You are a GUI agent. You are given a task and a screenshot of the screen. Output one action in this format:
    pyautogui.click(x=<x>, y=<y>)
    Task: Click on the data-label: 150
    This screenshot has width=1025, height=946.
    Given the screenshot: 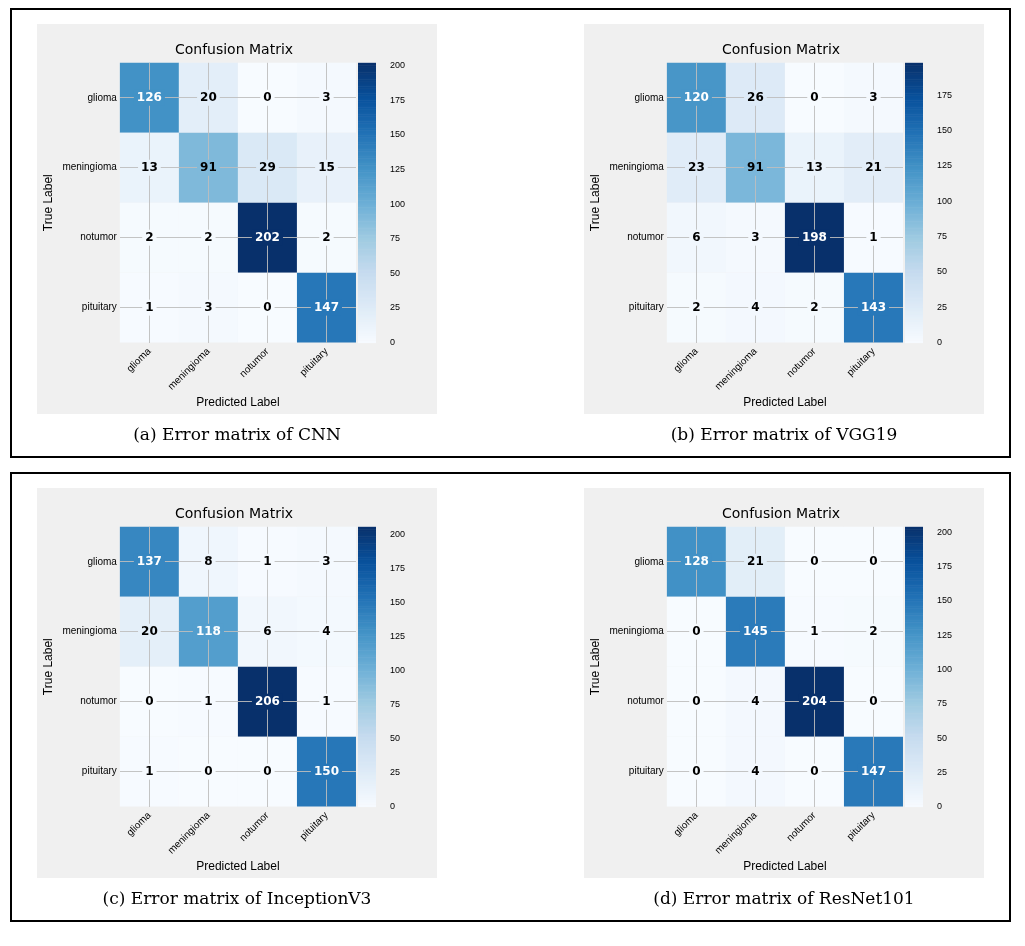 What is the action you would take?
    pyautogui.click(x=326, y=770)
    